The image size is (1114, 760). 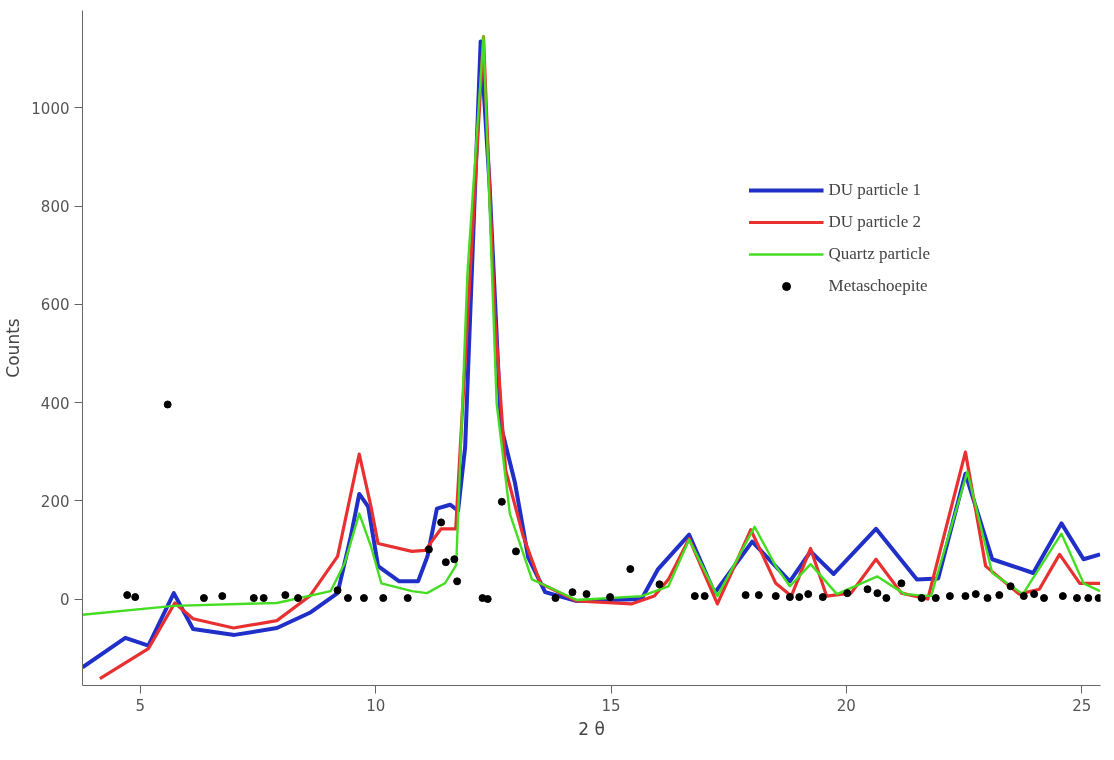 I want to click on legend-label: Quartz particle, so click(x=879, y=254).